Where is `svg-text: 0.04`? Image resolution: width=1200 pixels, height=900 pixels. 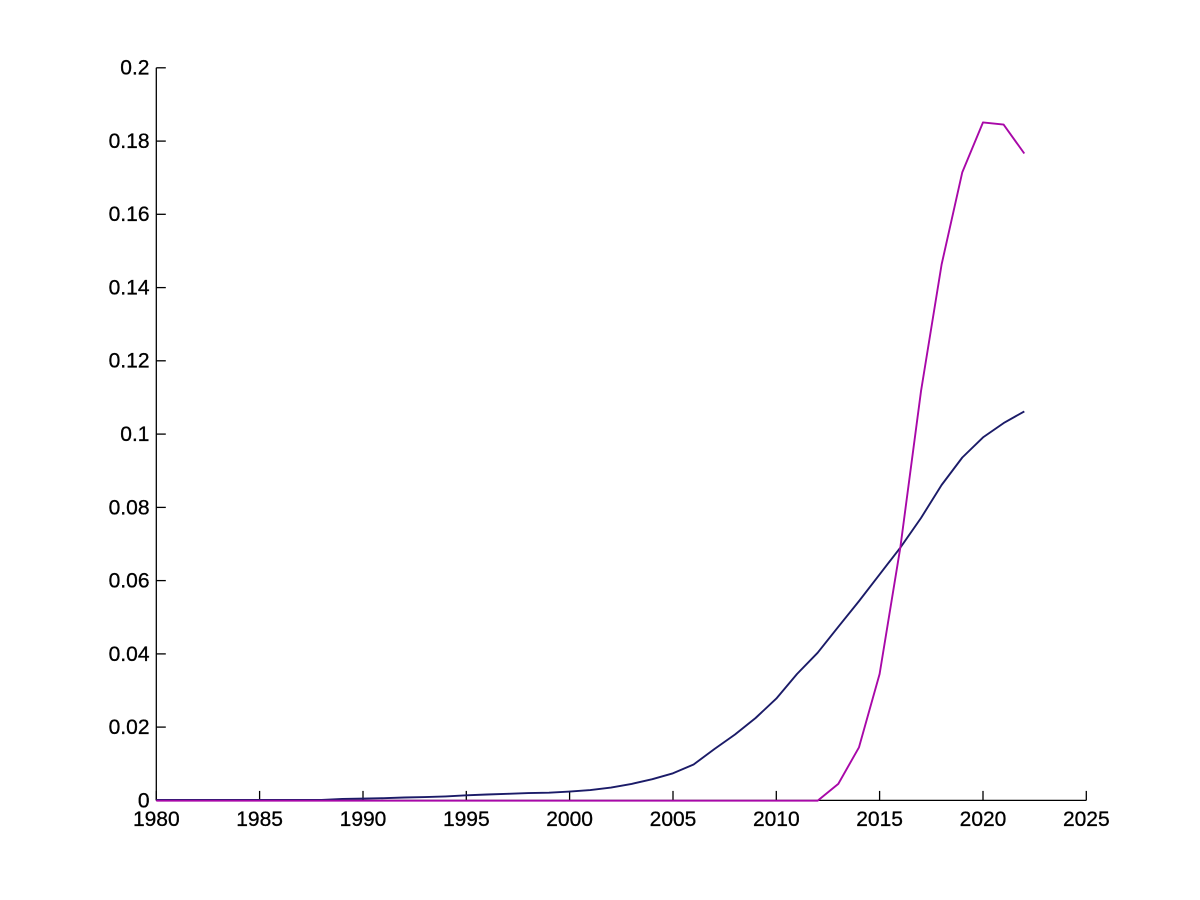
svg-text: 0.04 is located at coordinates (129, 654).